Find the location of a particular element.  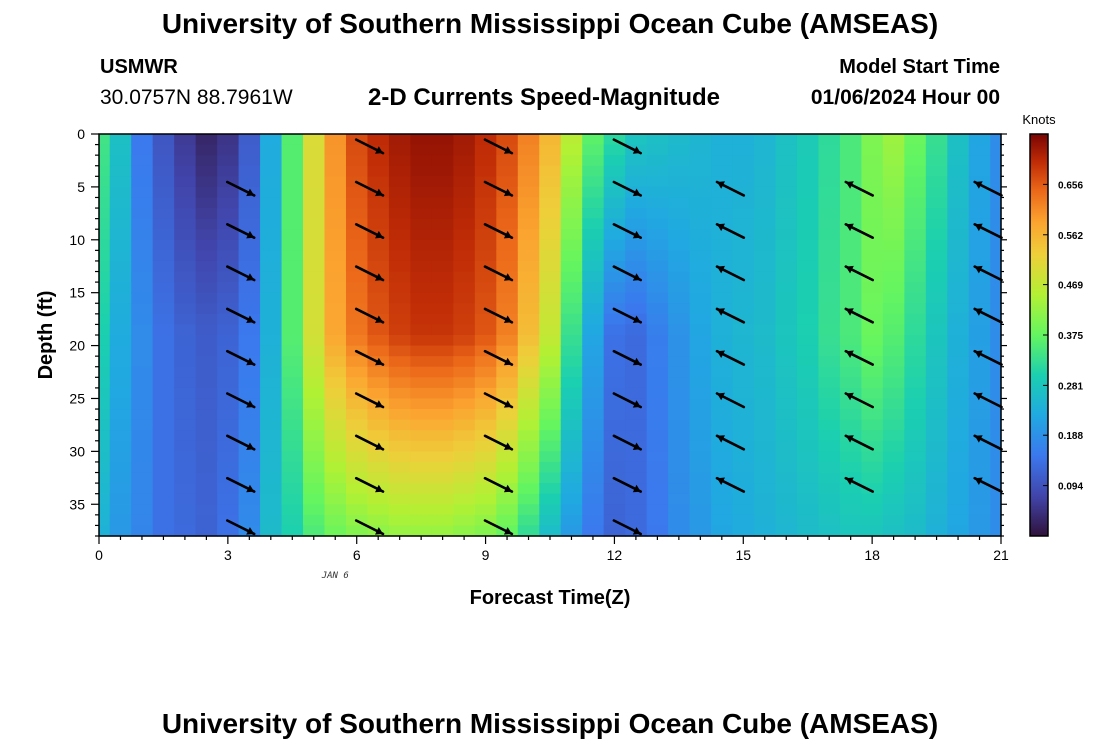

y-tick-label: 25 is located at coordinates (77, 398).